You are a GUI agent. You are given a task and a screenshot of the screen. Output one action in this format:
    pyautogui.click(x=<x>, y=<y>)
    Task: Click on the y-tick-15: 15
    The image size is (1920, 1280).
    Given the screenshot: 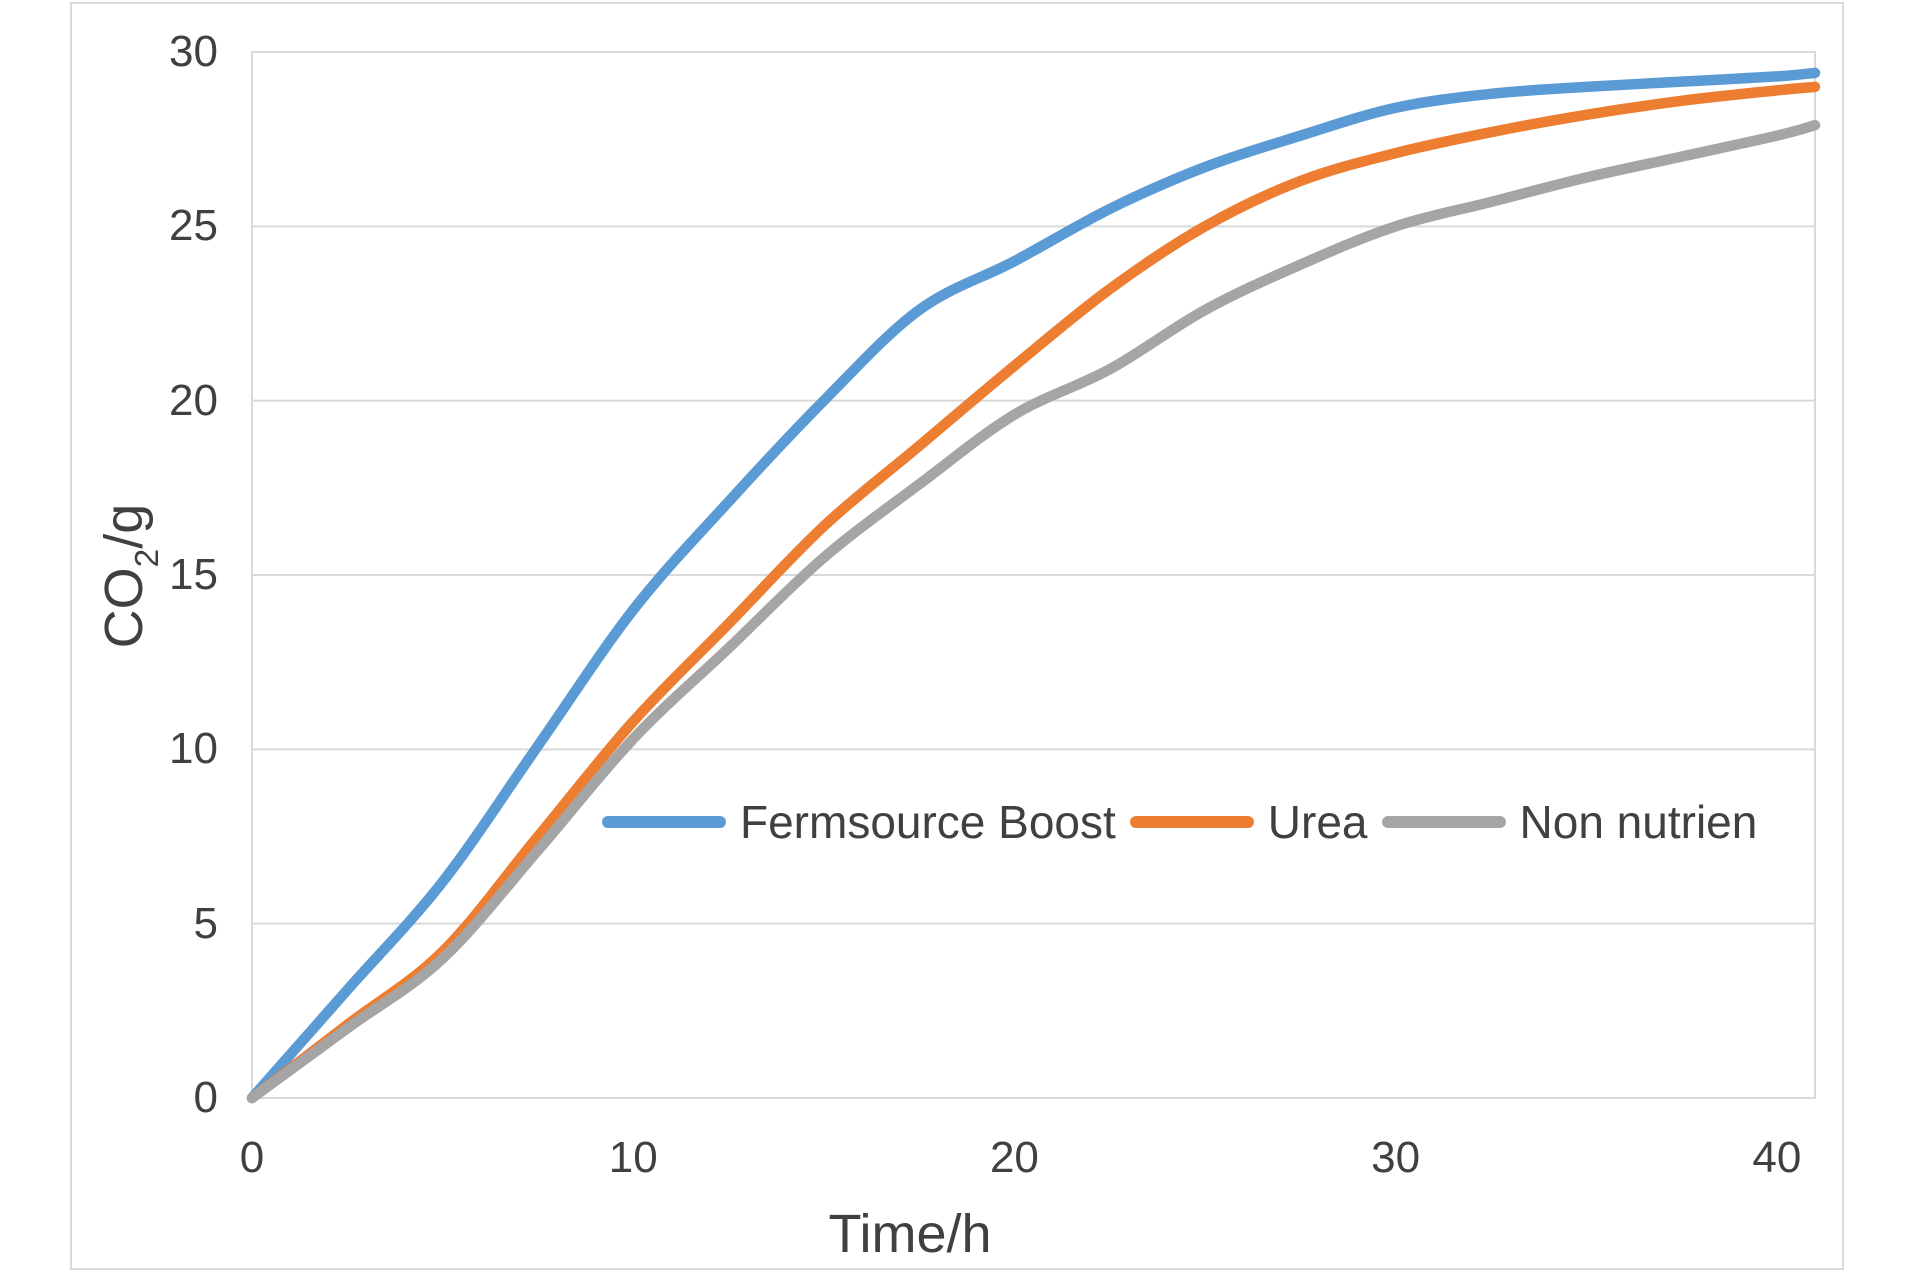 What is the action you would take?
    pyautogui.click(x=193, y=574)
    